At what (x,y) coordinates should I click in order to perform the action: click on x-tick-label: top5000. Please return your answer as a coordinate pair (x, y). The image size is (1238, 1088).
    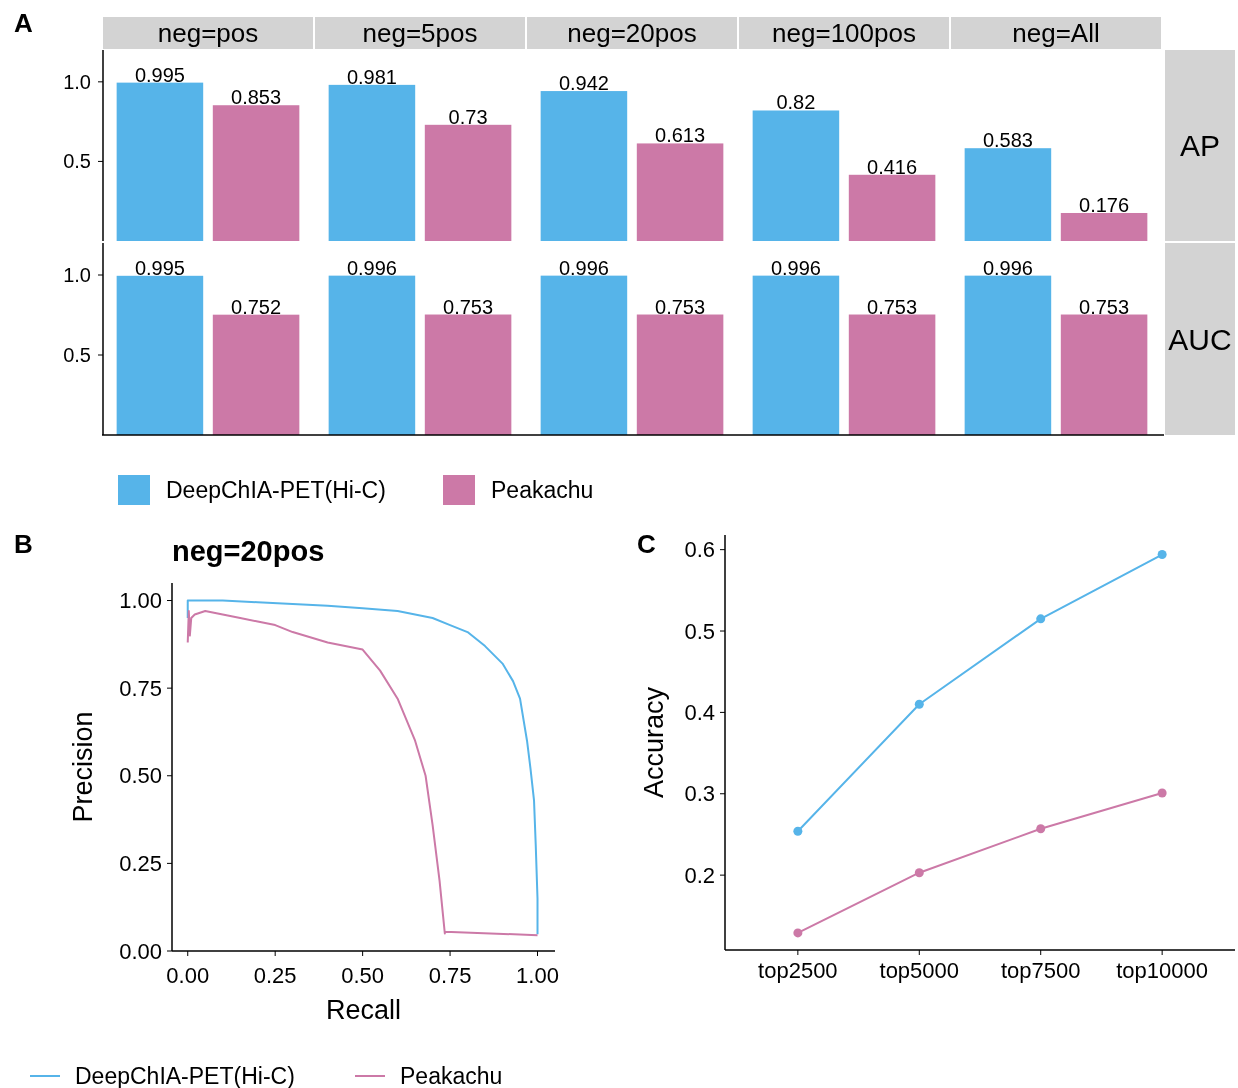
    Looking at the image, I should click on (919, 970).